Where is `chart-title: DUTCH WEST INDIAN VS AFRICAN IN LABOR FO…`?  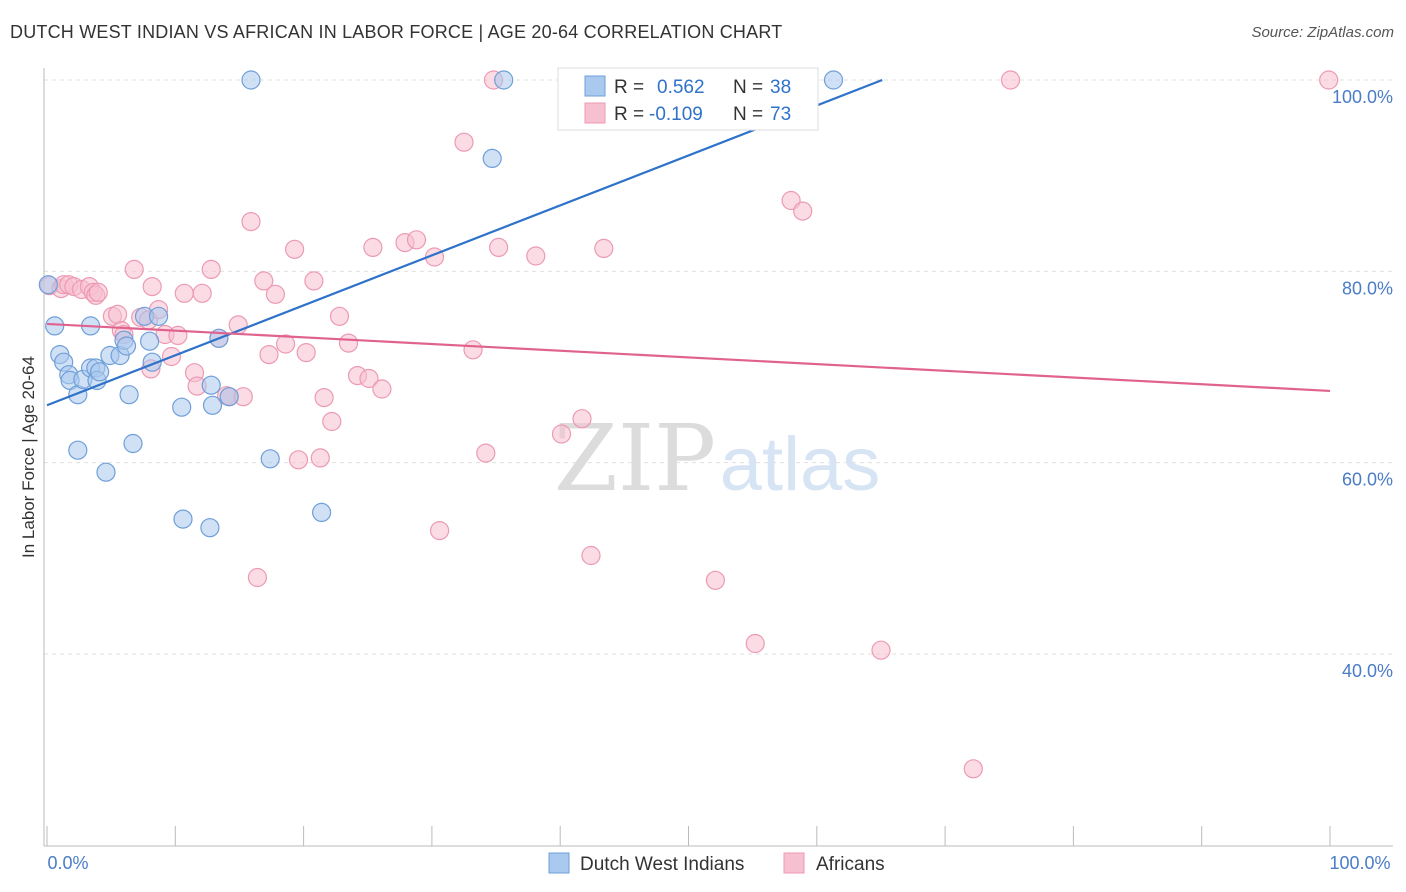 chart-title: DUTCH WEST INDIAN VS AFRICAN IN LABOR FO… is located at coordinates (396, 32).